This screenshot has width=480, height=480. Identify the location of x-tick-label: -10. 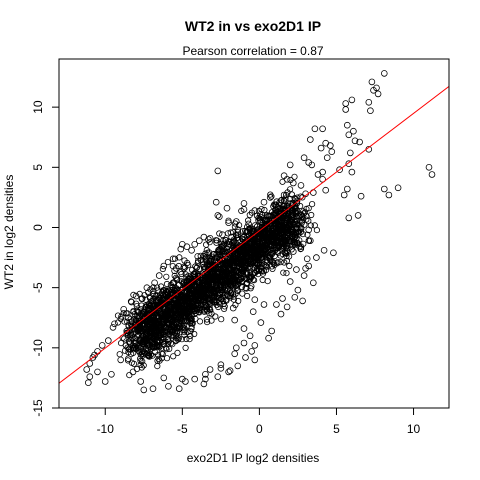
(106, 429).